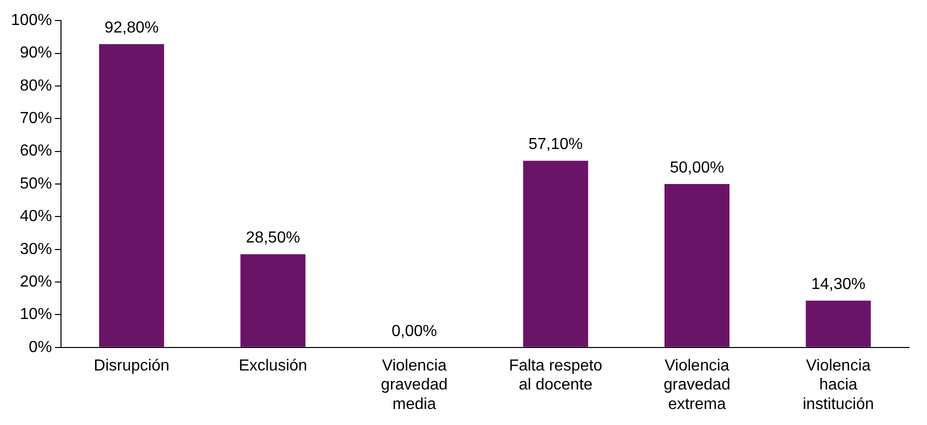 The image size is (927, 425). I want to click on y-tick-label: 10%, so click(36, 315).